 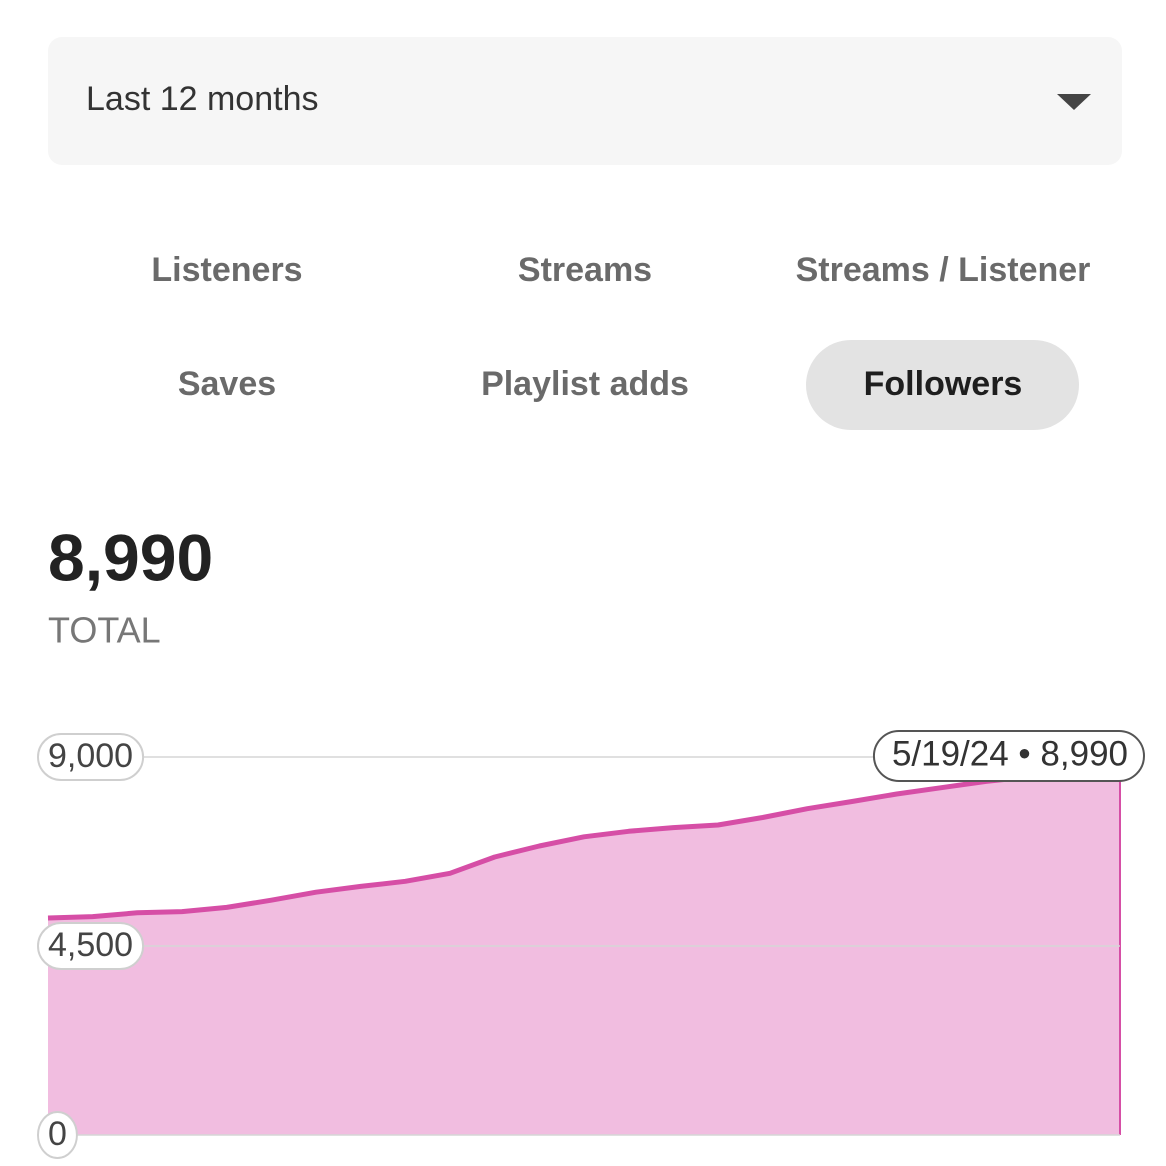 I want to click on total-label: TOTAL, so click(x=104, y=630).